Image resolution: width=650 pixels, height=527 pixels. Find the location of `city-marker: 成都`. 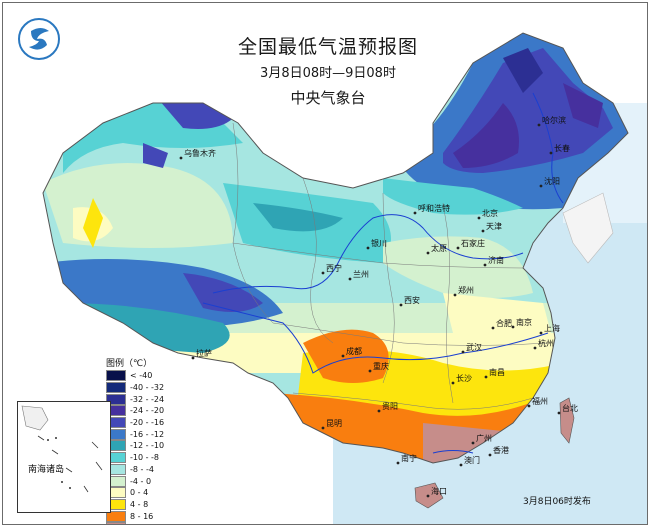

city-marker: 成都 is located at coordinates (351, 352).